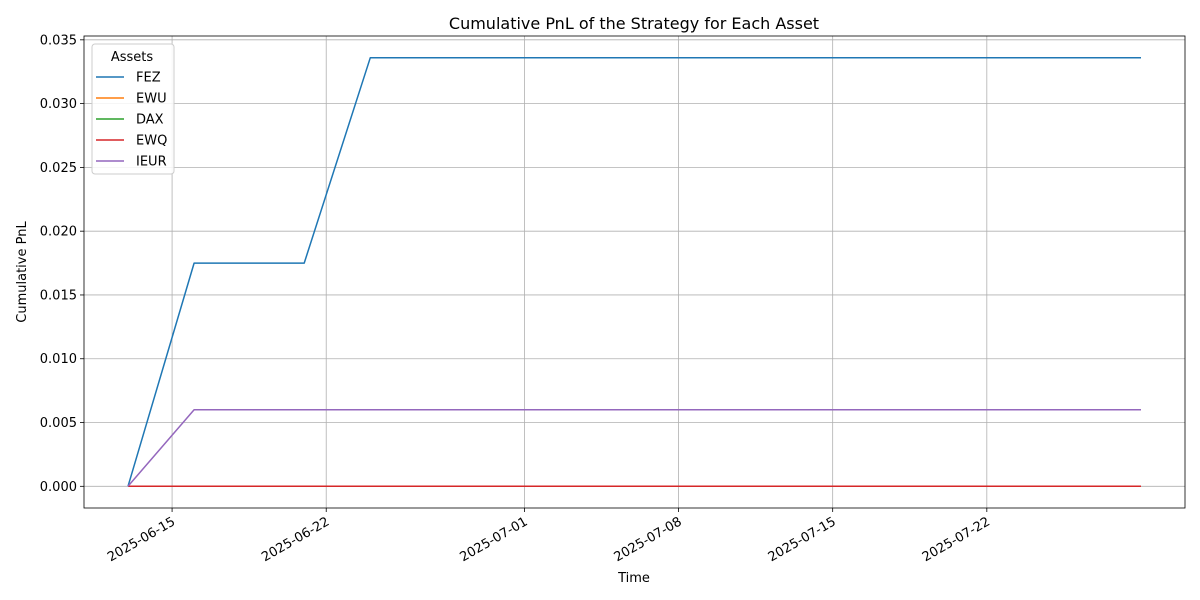 Image resolution: width=1200 pixels, height=600 pixels. Describe the element at coordinates (58, 423) in the screenshot. I see `y-tick-label: 0.005` at that location.